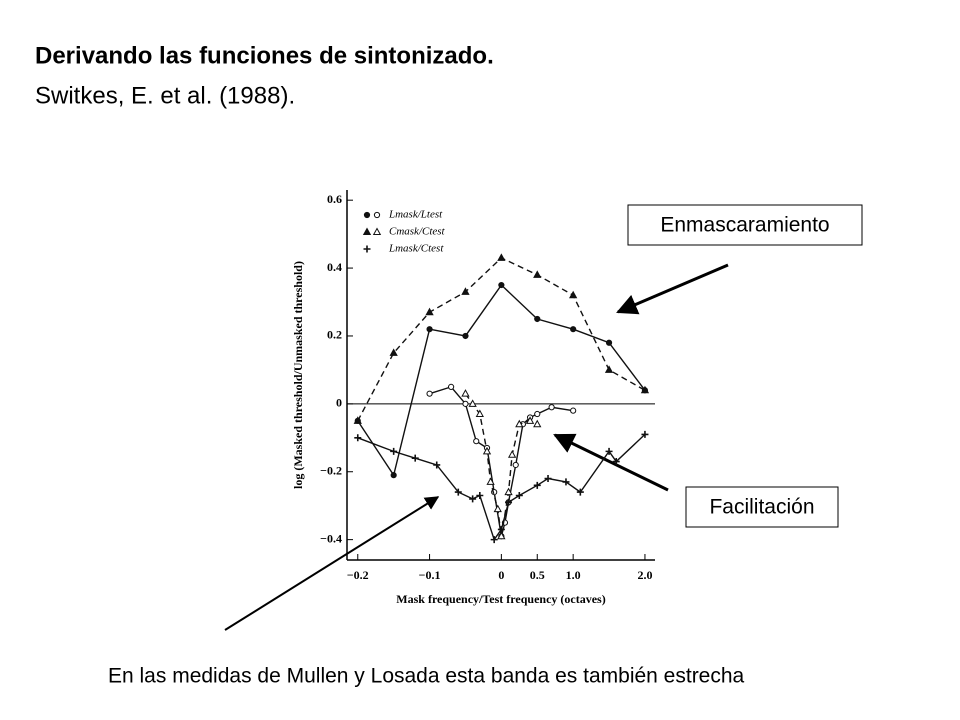 The image size is (960, 720). Describe the element at coordinates (334, 267) in the screenshot. I see `y-tick-label: 0.4` at that location.